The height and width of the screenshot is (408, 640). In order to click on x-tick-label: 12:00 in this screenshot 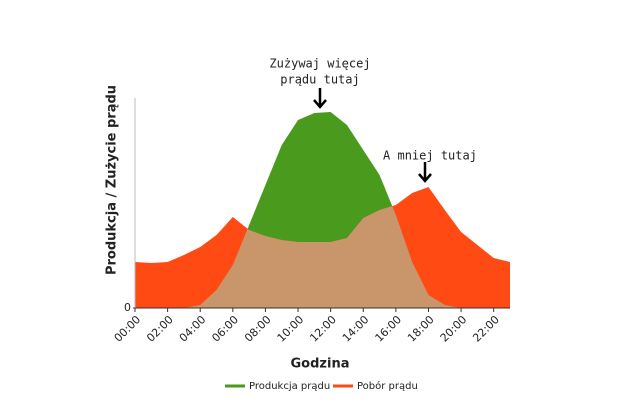, I will do `click(323, 329)`.